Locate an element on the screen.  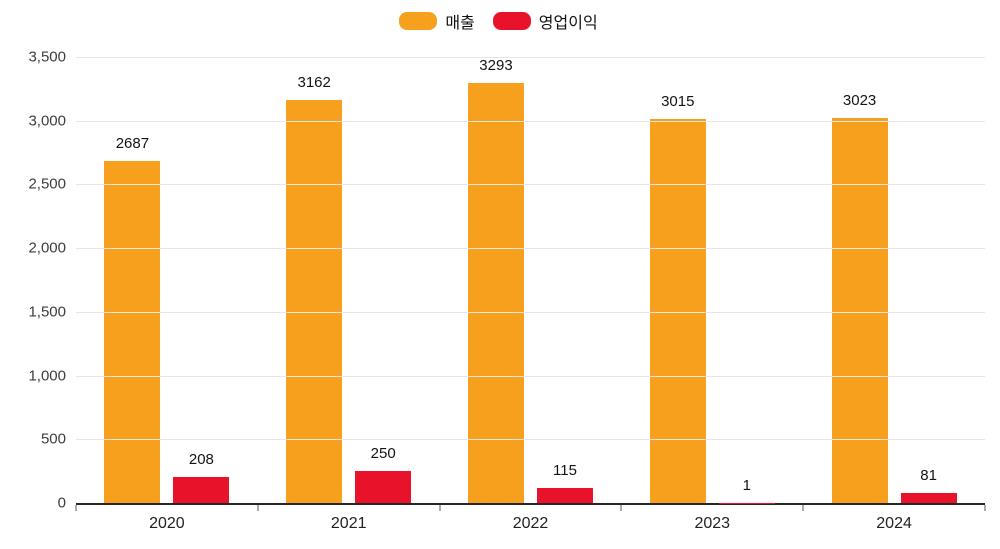
y-tick-label: 2,500 is located at coordinates (47, 184).